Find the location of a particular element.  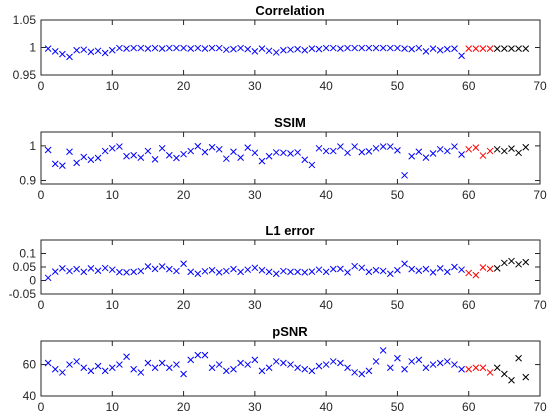

x-tick-label: 10 is located at coordinates (113, 407).